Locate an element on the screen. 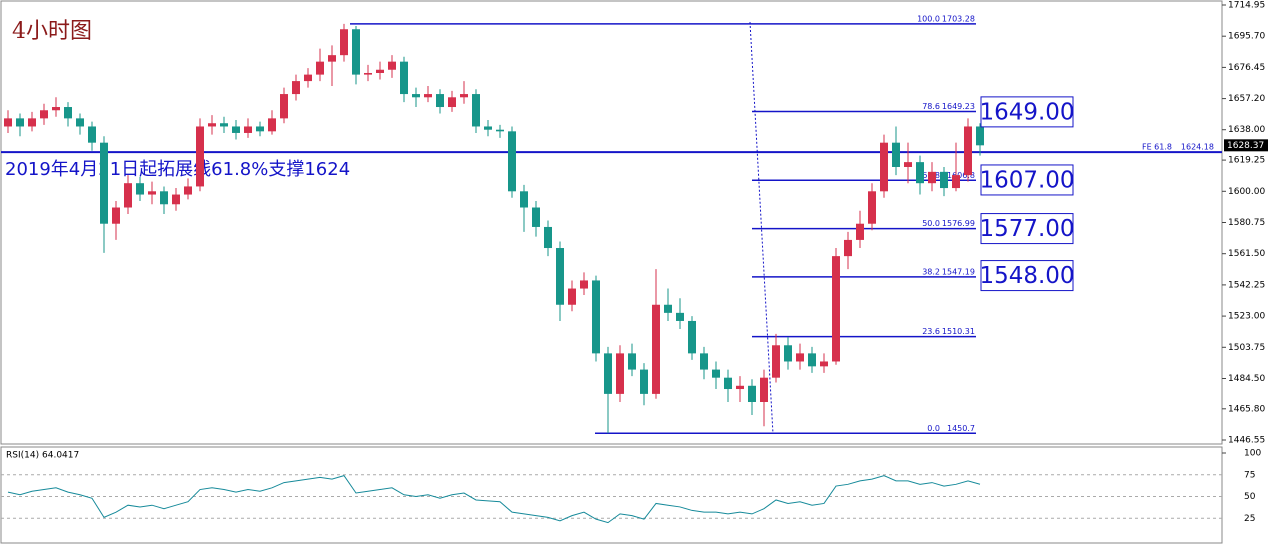  y-tick-label: 1619.25 is located at coordinates (1246, 161).